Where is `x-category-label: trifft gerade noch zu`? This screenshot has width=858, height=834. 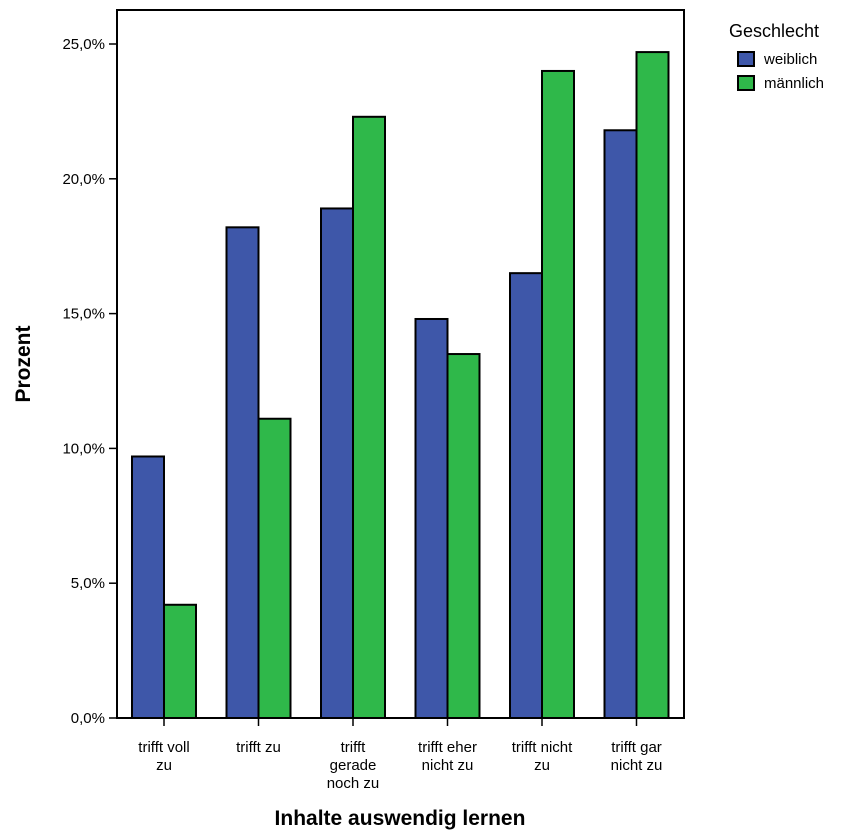 x-category-label: trifft gerade noch zu is located at coordinates (353, 765).